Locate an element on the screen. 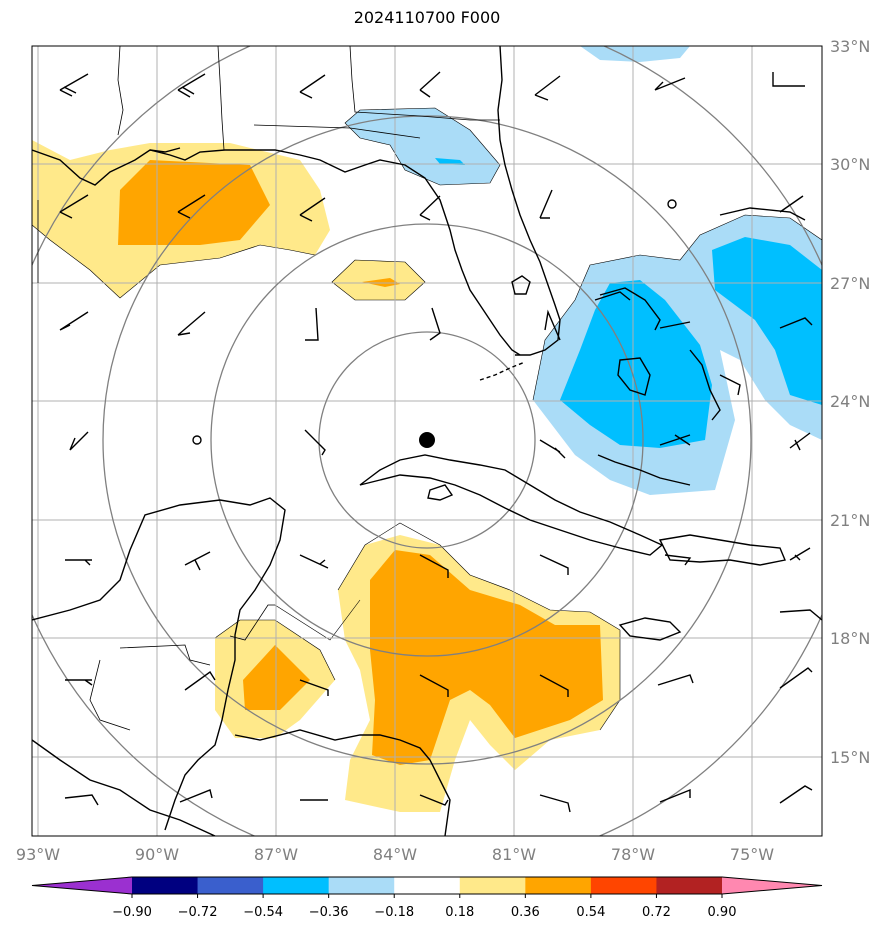 This screenshot has width=892, height=933. lat-label: 21°N is located at coordinates (850, 520).